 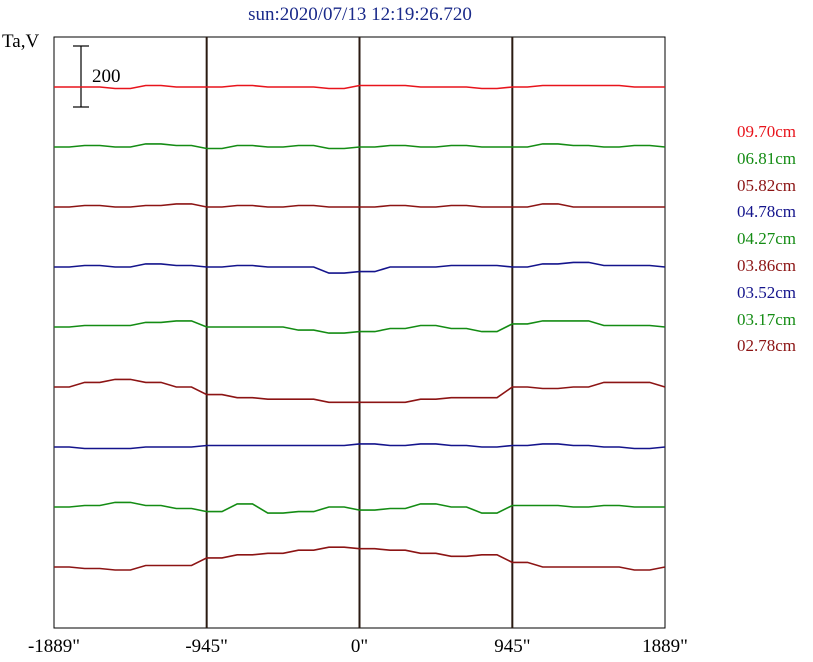 What do you see at coordinates (360, 391) in the screenshot?
I see `series-line-03.86cm` at bounding box center [360, 391].